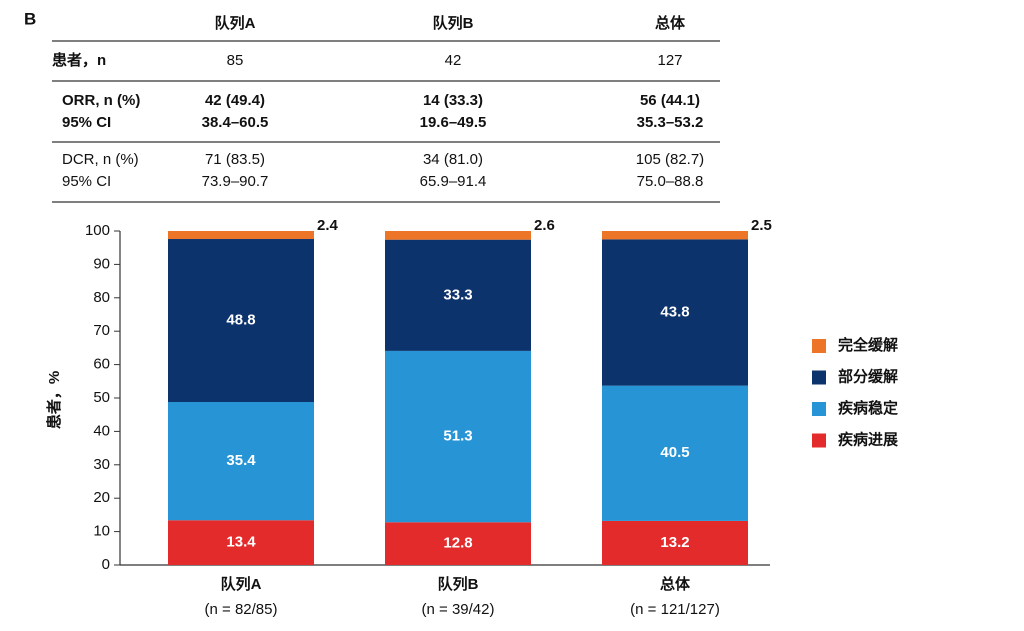 This screenshot has width=1024, height=631. I want to click on data-label: 2.5, so click(761, 225).